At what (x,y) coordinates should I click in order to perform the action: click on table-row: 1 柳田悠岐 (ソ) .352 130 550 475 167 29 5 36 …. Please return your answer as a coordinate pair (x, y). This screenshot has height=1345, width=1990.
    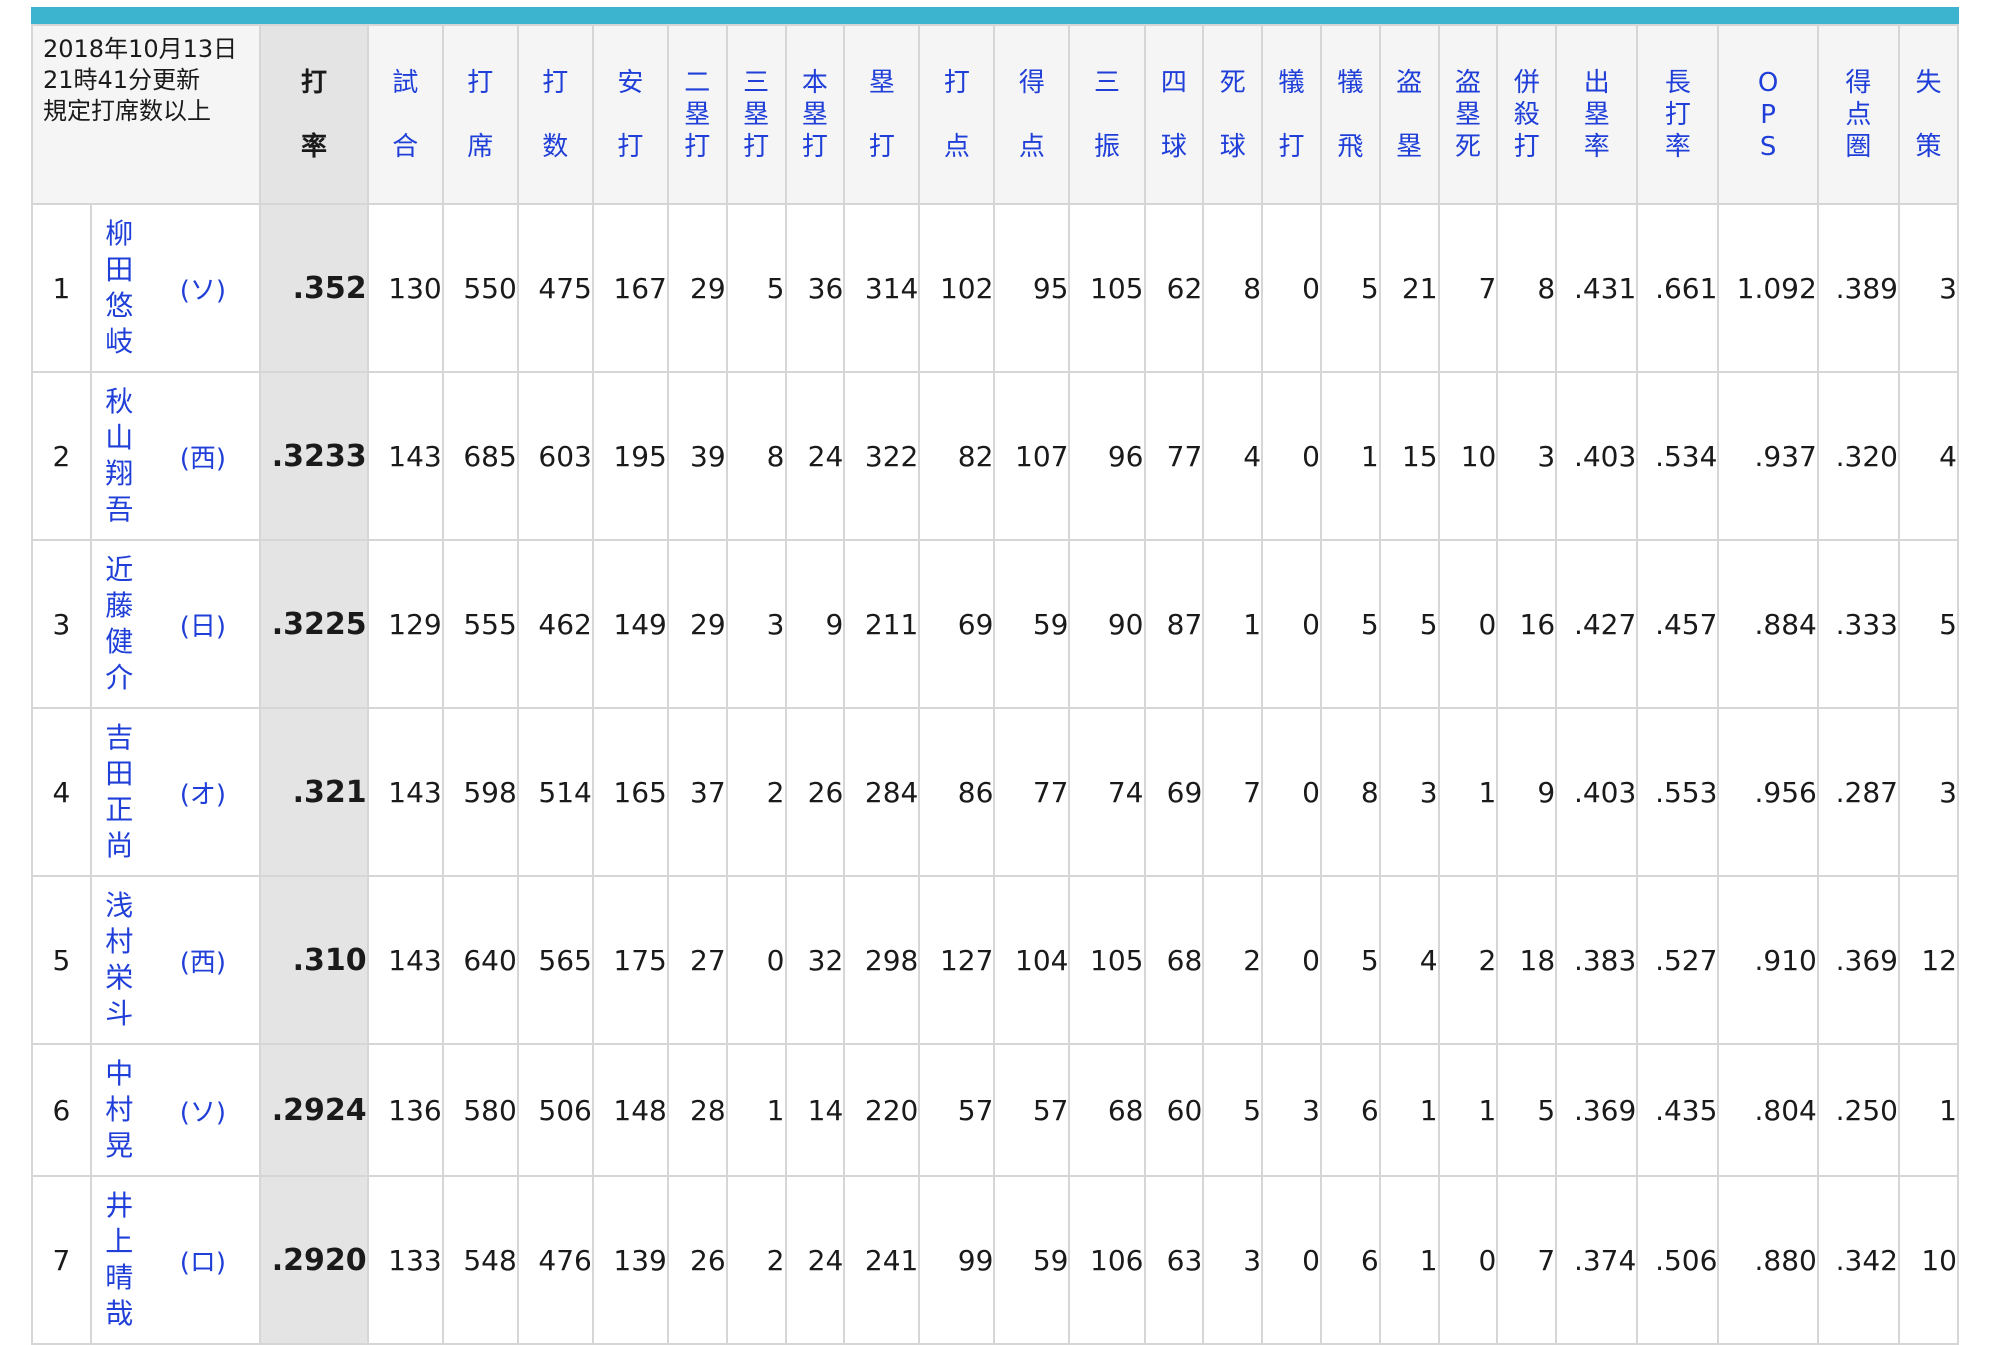
    Looking at the image, I should click on (995, 288).